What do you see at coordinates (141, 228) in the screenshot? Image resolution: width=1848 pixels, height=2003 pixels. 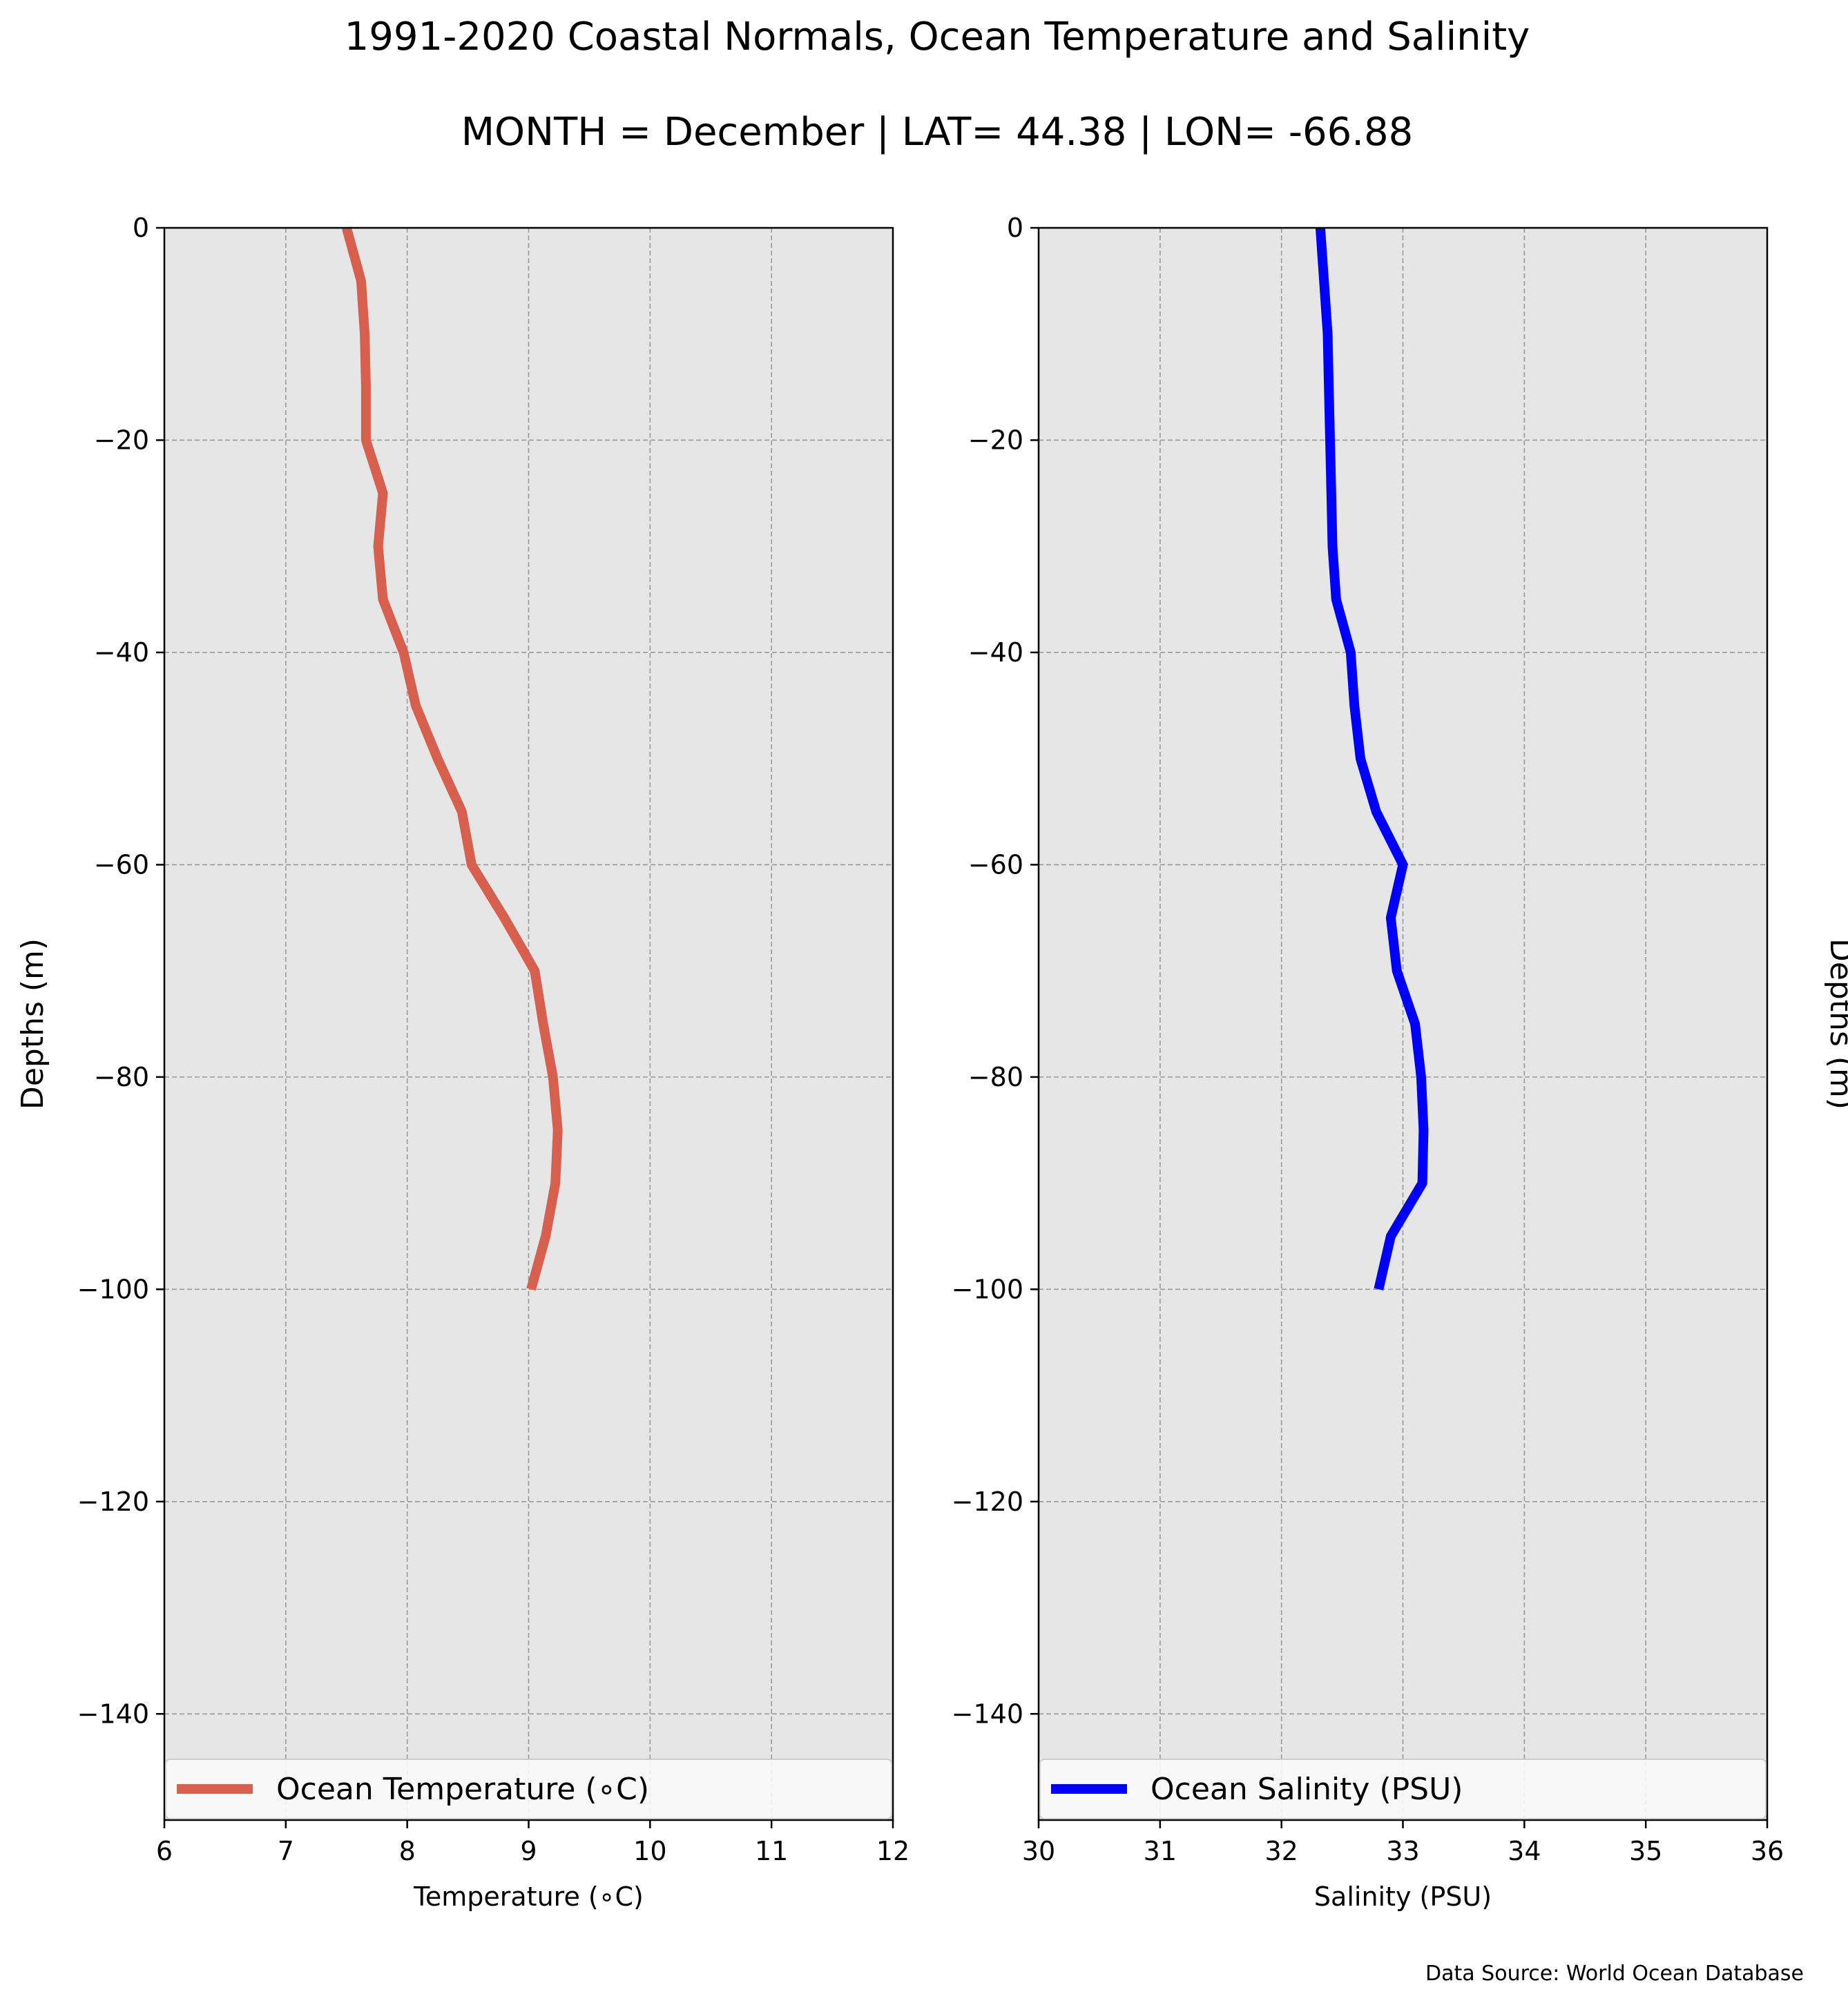 I see `temperature-y-tick-label: 0` at bounding box center [141, 228].